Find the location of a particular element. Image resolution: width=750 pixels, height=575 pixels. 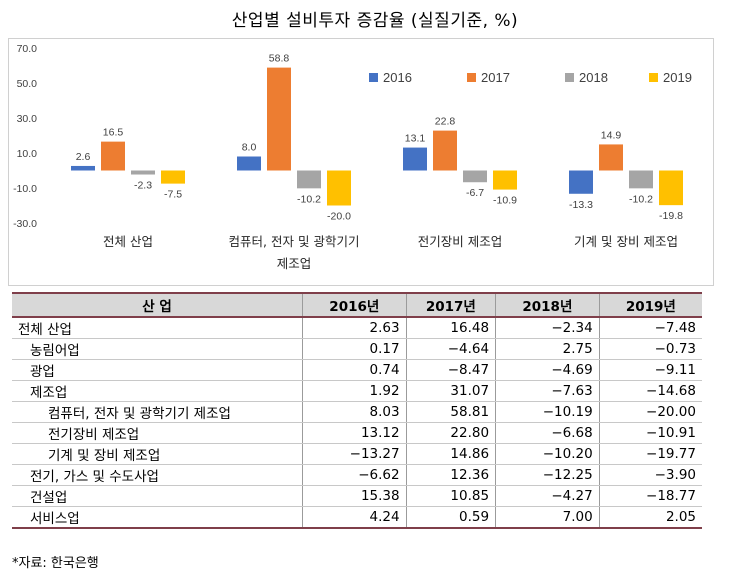

cell-2019년: −3.90 is located at coordinates (650, 475).